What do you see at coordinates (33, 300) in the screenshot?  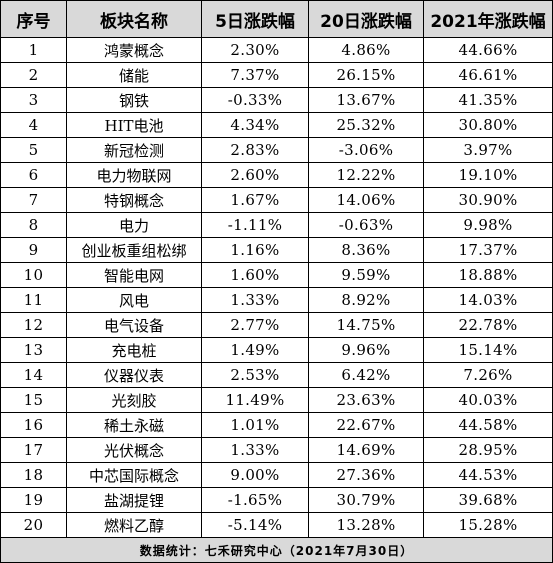 I see `row-index: 11` at bounding box center [33, 300].